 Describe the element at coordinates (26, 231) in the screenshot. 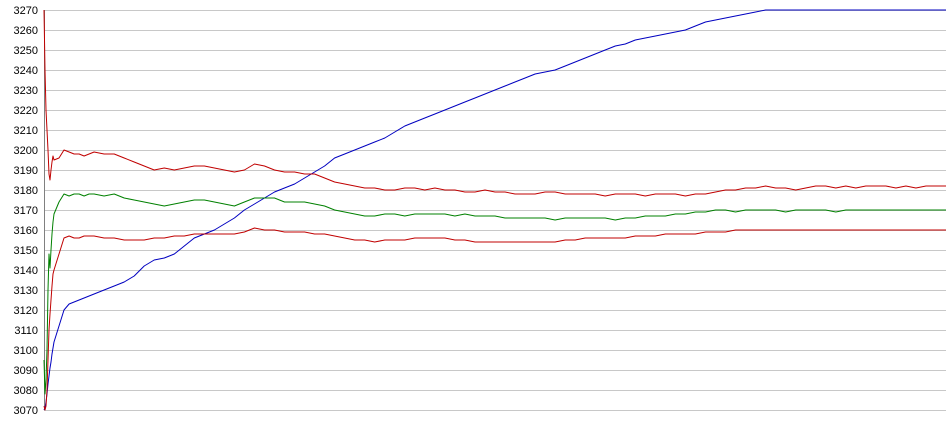

I see `y-tick-label: 3160` at that location.